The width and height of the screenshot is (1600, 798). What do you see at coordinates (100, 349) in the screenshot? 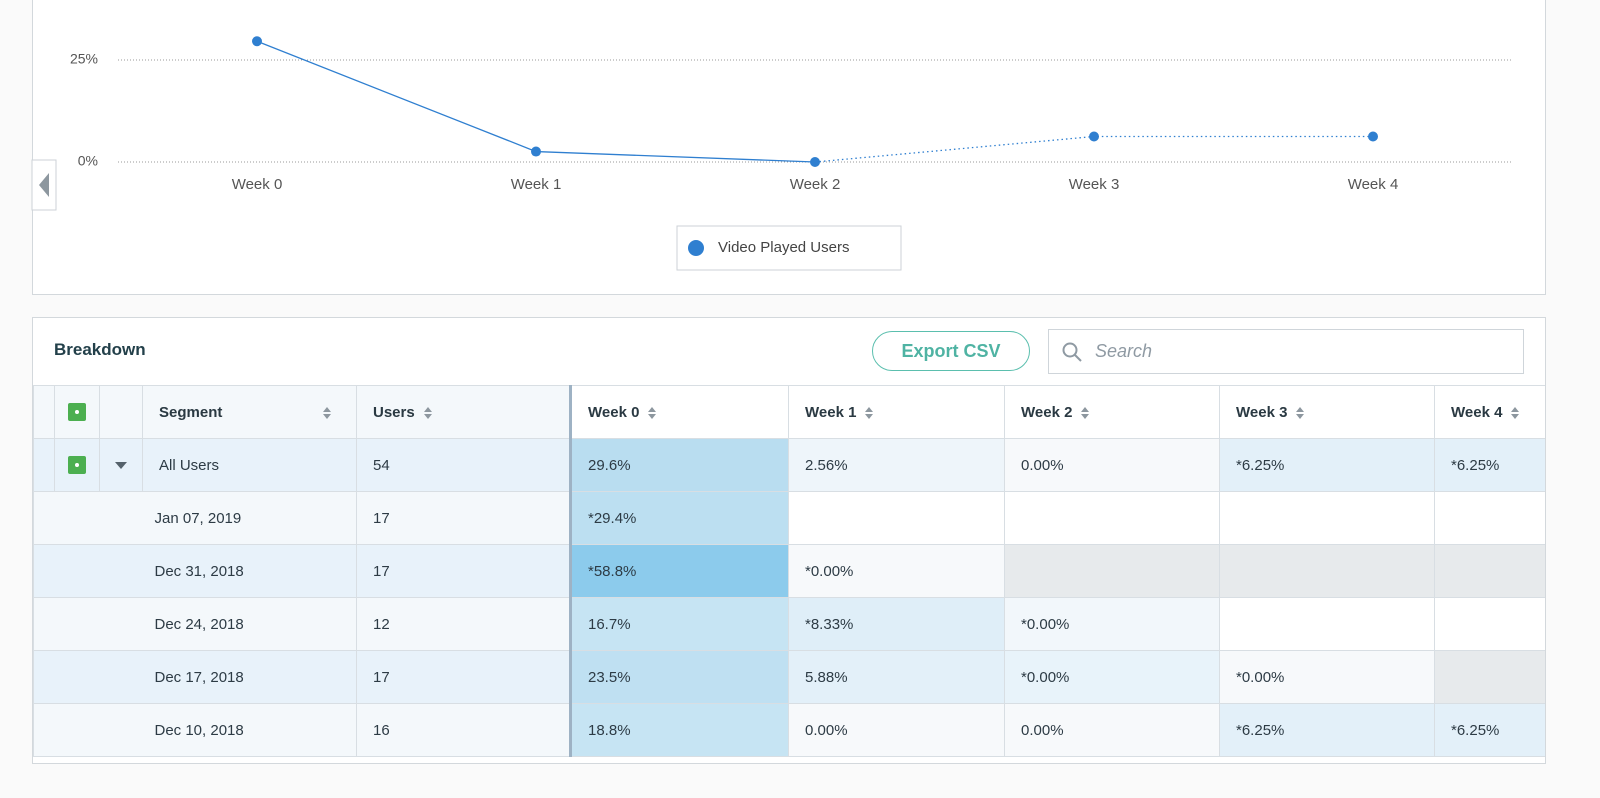
I see `table-title: Breakdown` at bounding box center [100, 349].